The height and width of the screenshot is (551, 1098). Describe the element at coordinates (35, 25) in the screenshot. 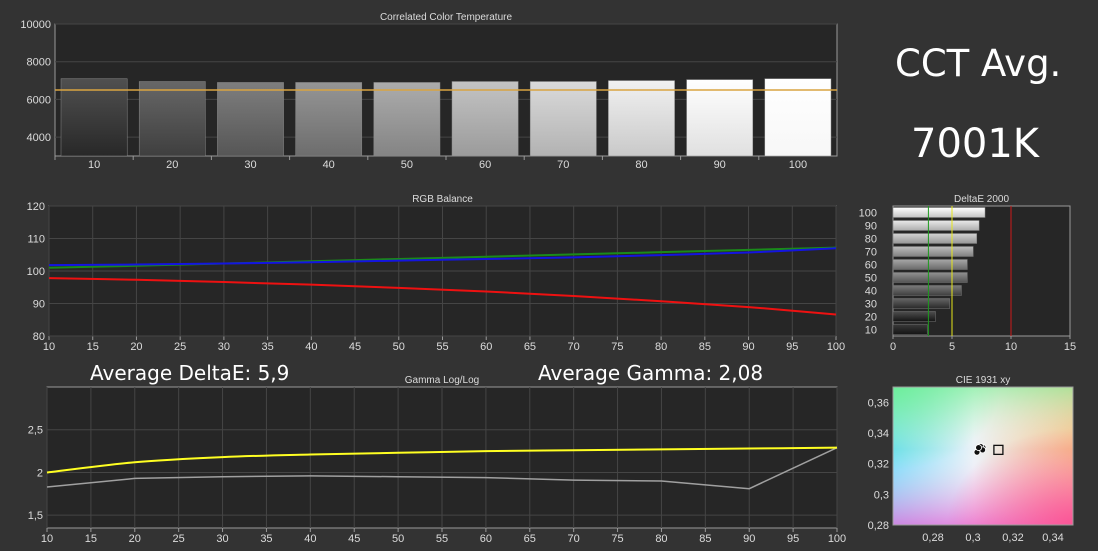

I see `cct-y-tick-label: 10000` at that location.